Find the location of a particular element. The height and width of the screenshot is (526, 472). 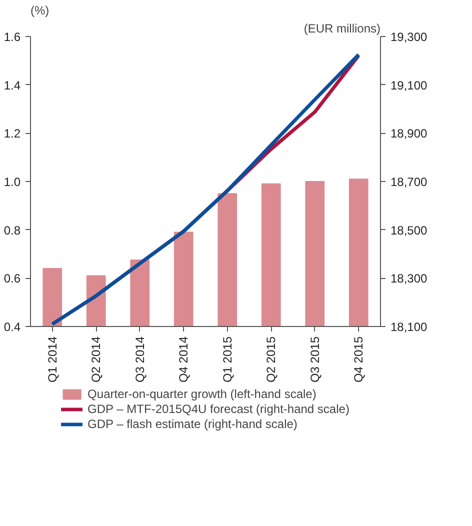

x-tick-label: Q2 2014 is located at coordinates (96, 359).